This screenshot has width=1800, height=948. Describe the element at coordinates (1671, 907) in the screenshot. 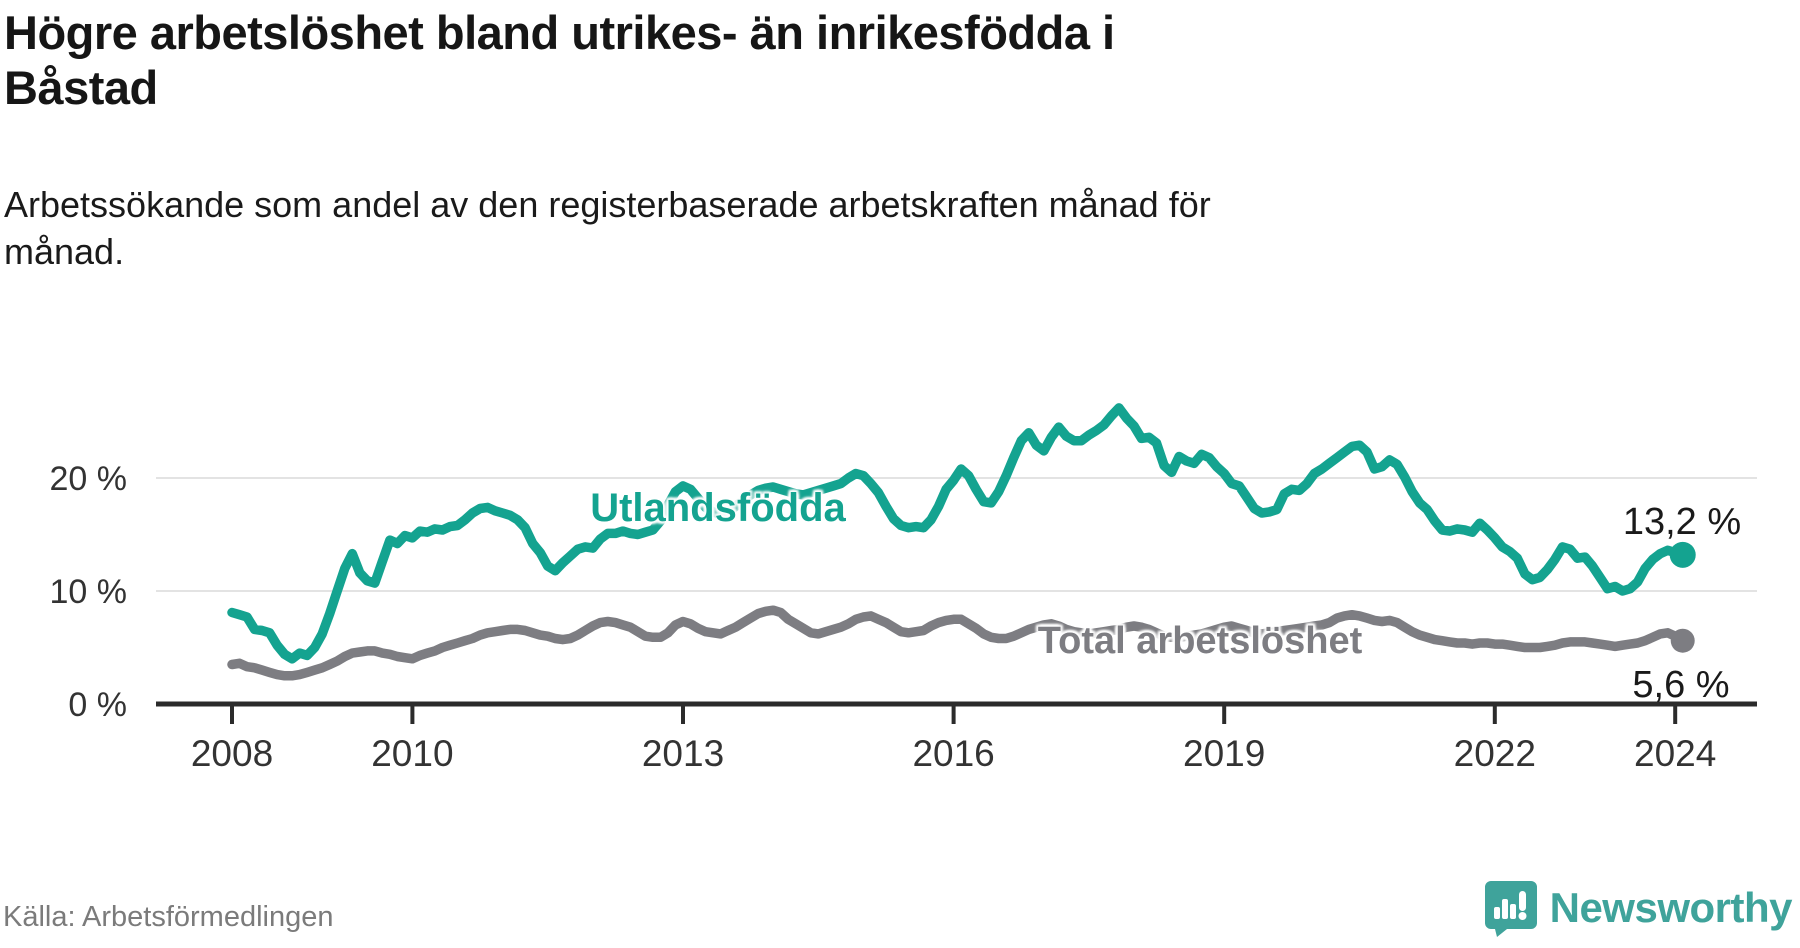

I see `newsworthy-logo-text: Newsworthy` at that location.